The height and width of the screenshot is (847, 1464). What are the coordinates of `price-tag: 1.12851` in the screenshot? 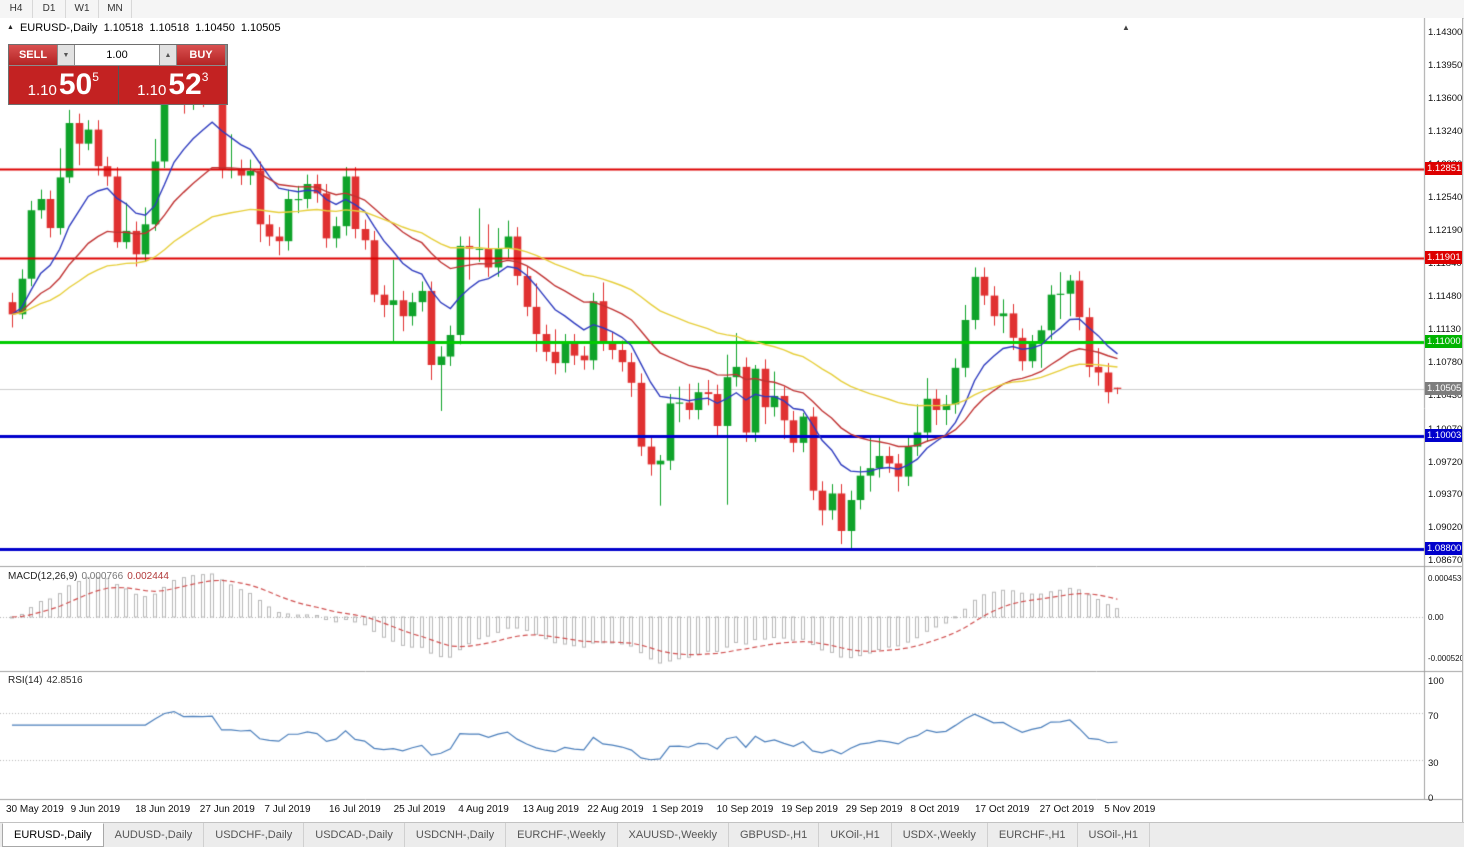 It's located at (1443, 168).